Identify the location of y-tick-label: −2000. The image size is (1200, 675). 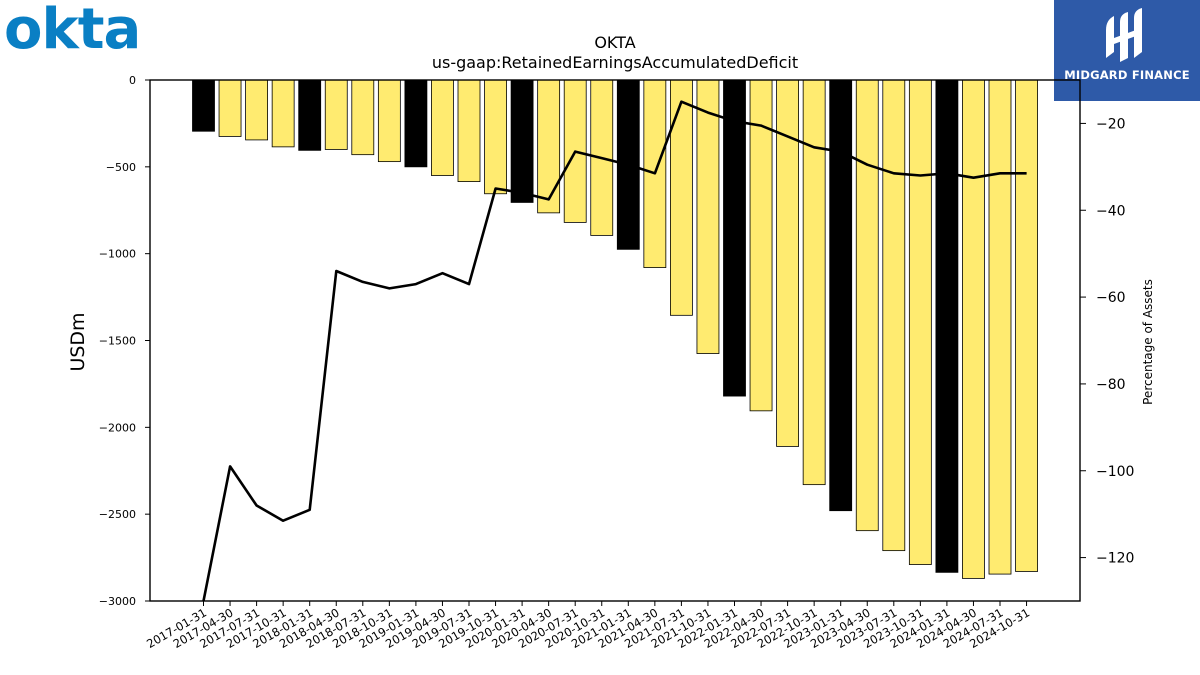
(117, 427).